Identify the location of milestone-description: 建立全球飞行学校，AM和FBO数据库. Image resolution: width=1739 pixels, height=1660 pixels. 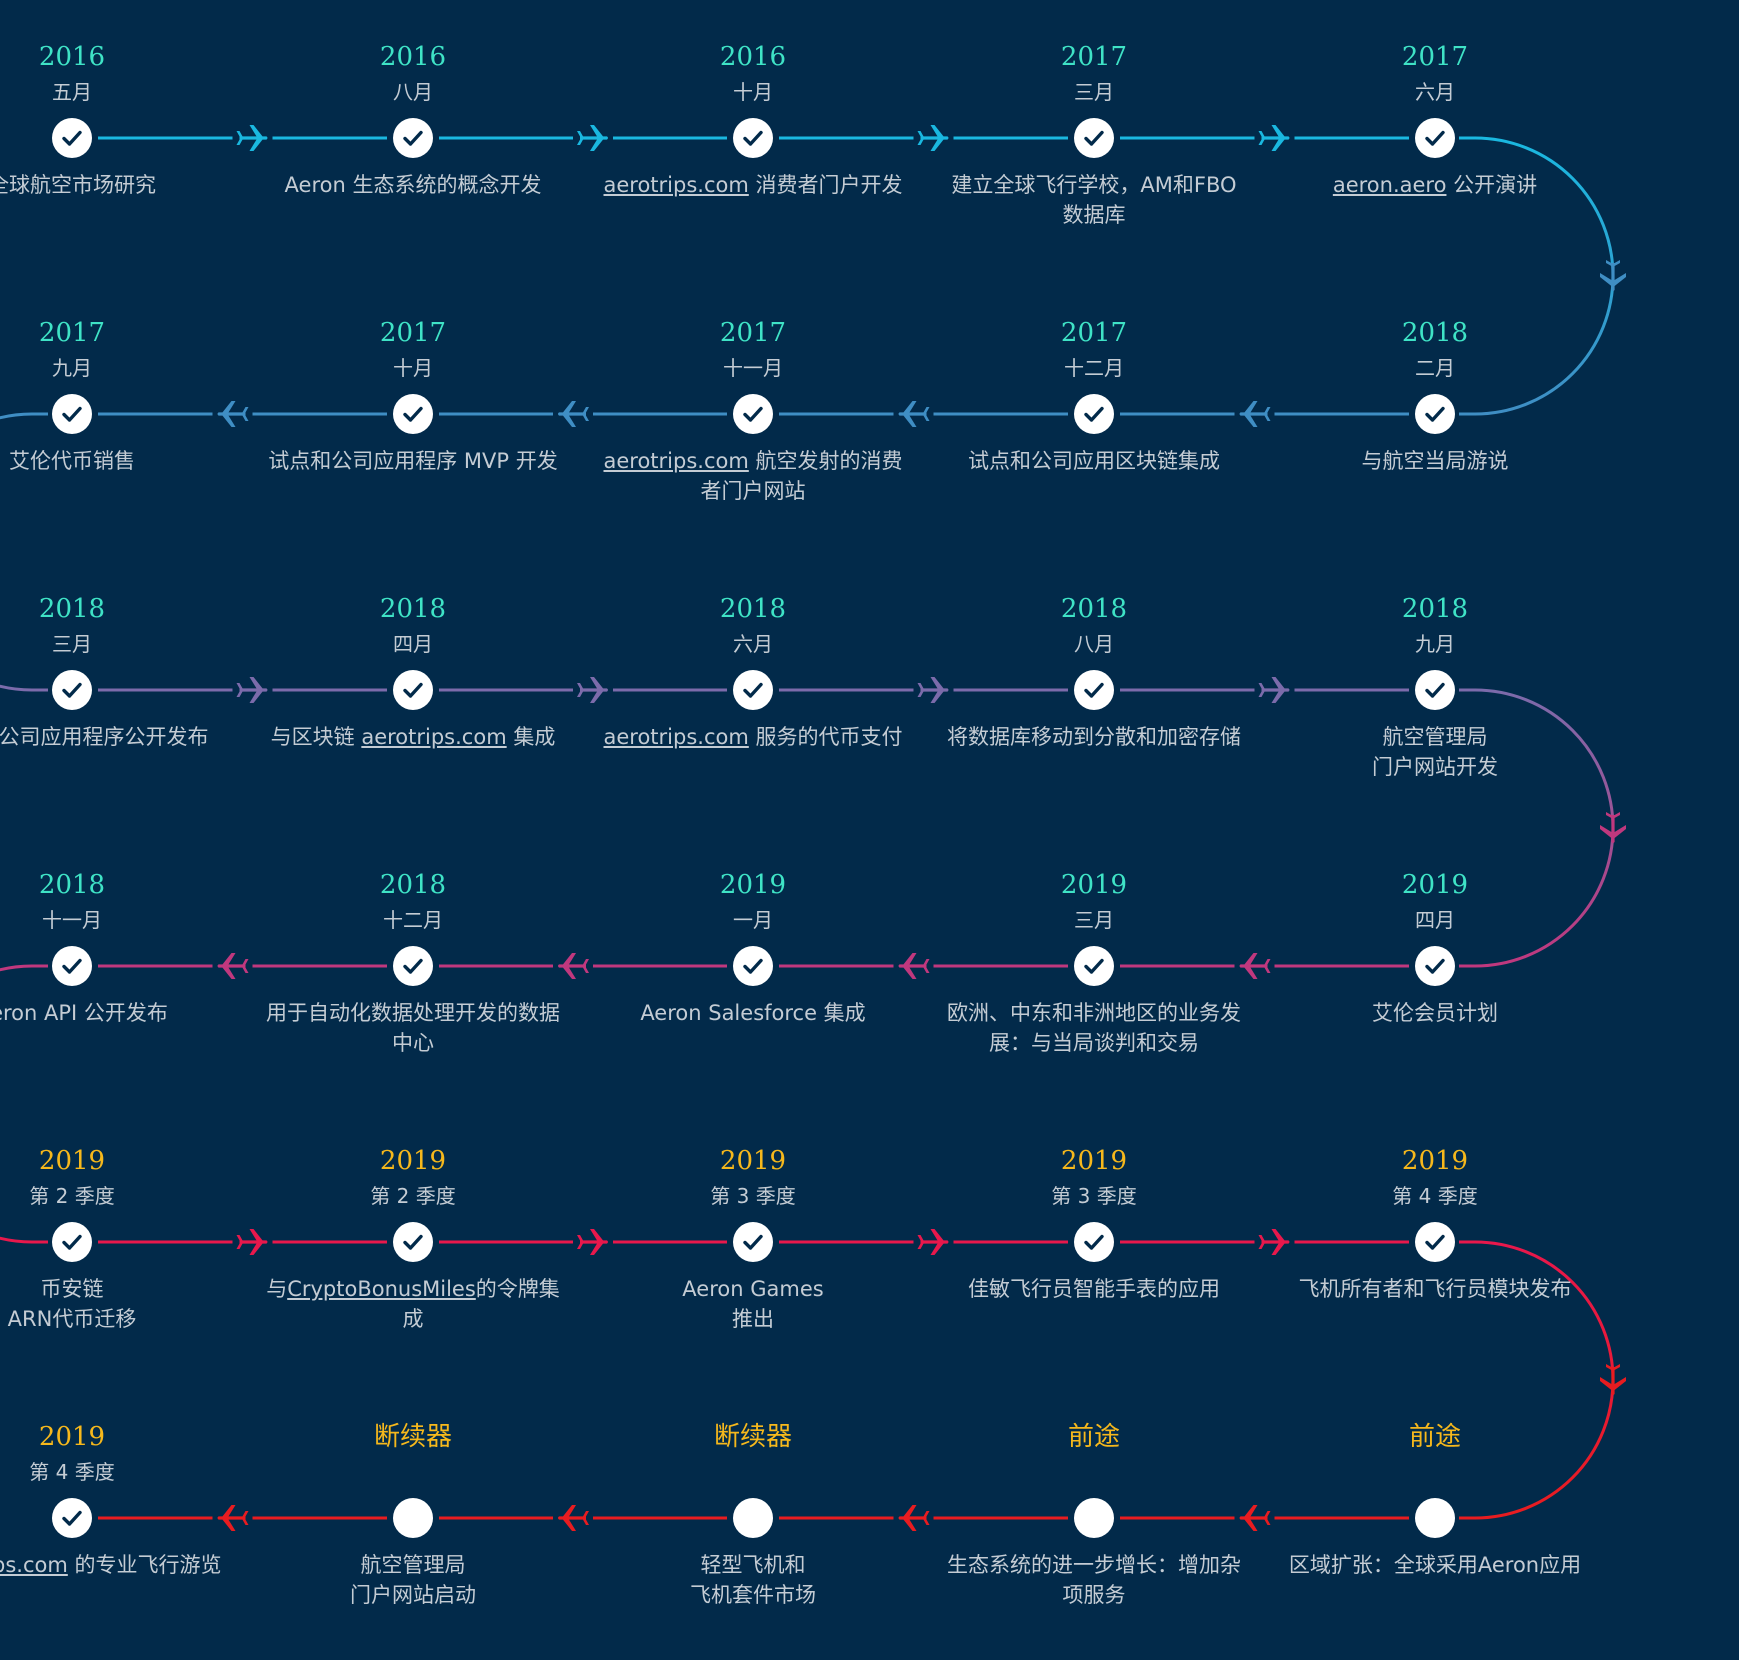
(1094, 200).